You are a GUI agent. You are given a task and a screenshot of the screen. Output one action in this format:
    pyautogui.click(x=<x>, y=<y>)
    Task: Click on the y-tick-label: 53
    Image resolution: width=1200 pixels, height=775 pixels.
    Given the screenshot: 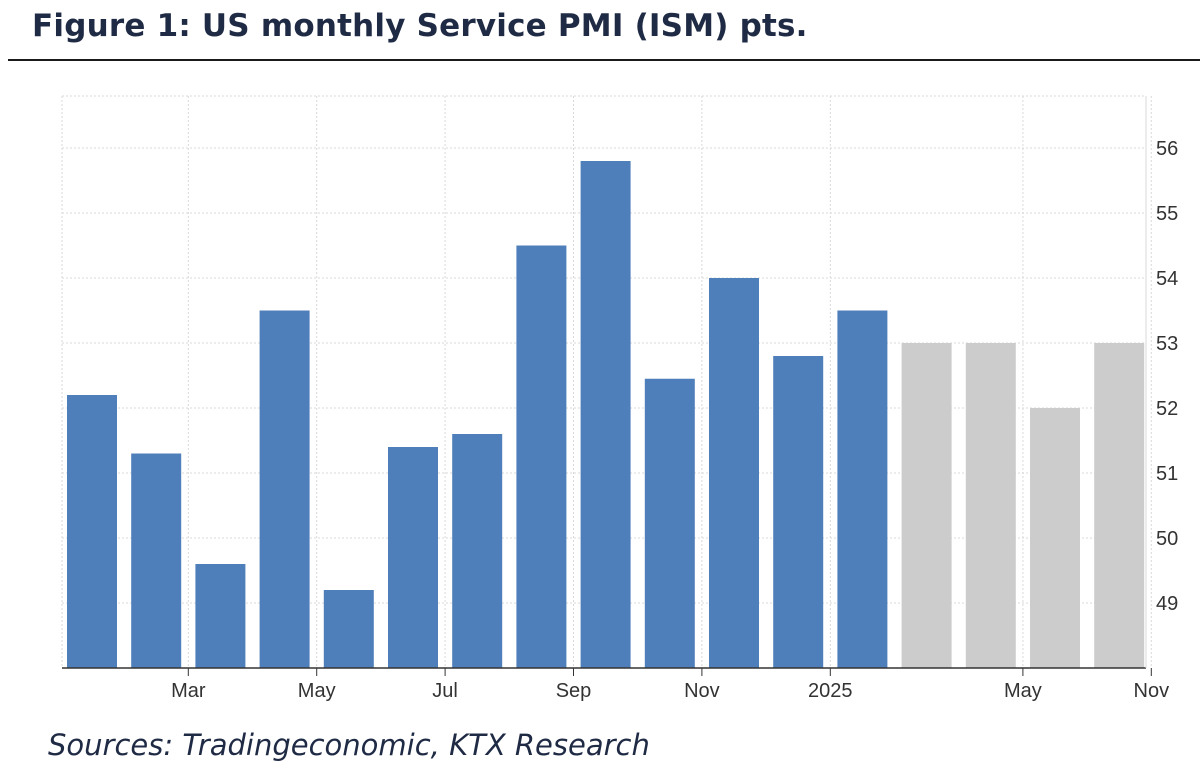 What is the action you would take?
    pyautogui.click(x=1167, y=344)
    